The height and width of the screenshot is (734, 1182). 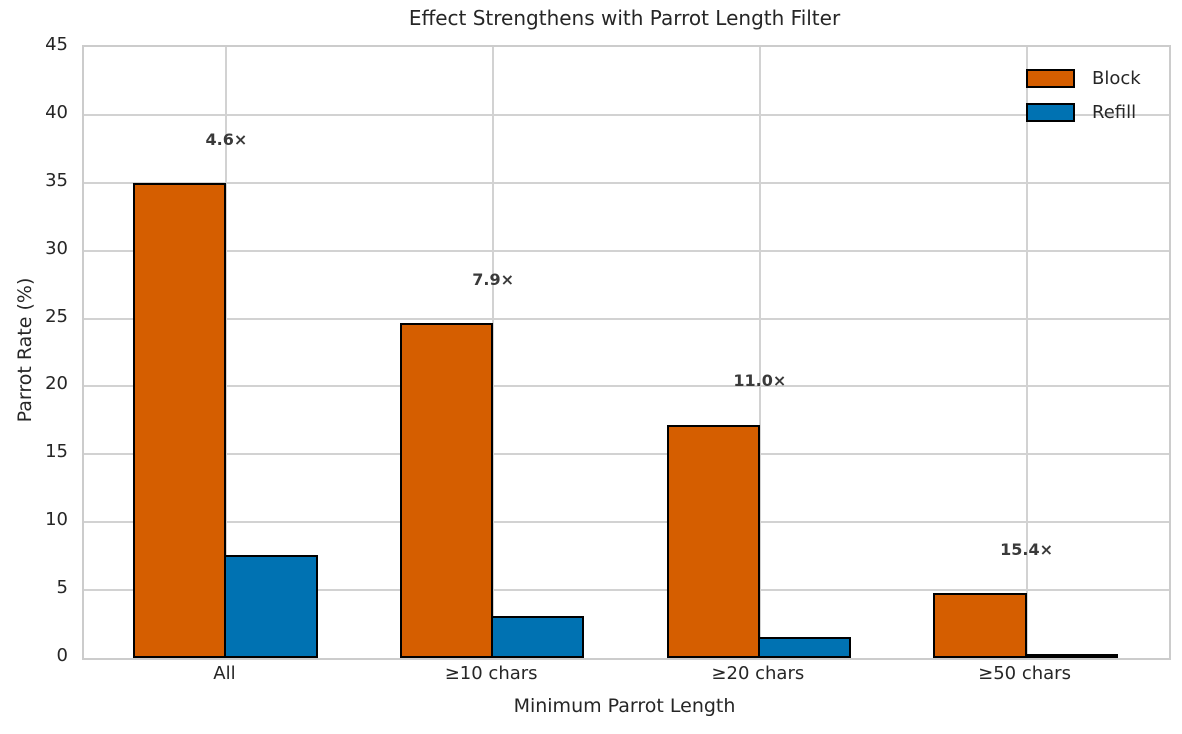 I want to click on x-tick-label: All, so click(x=224, y=673).